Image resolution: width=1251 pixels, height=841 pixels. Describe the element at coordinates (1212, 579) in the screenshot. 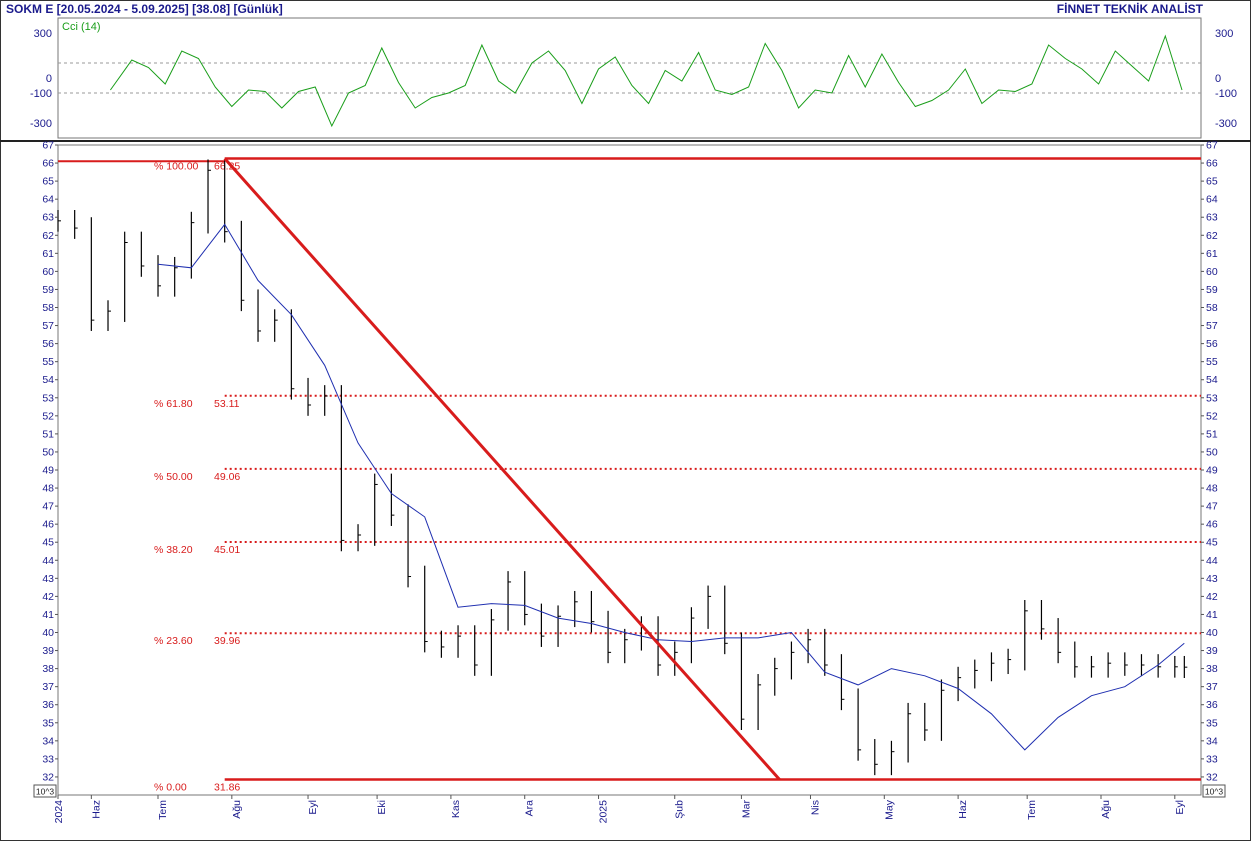

I see `price-tick-right: 43` at that location.